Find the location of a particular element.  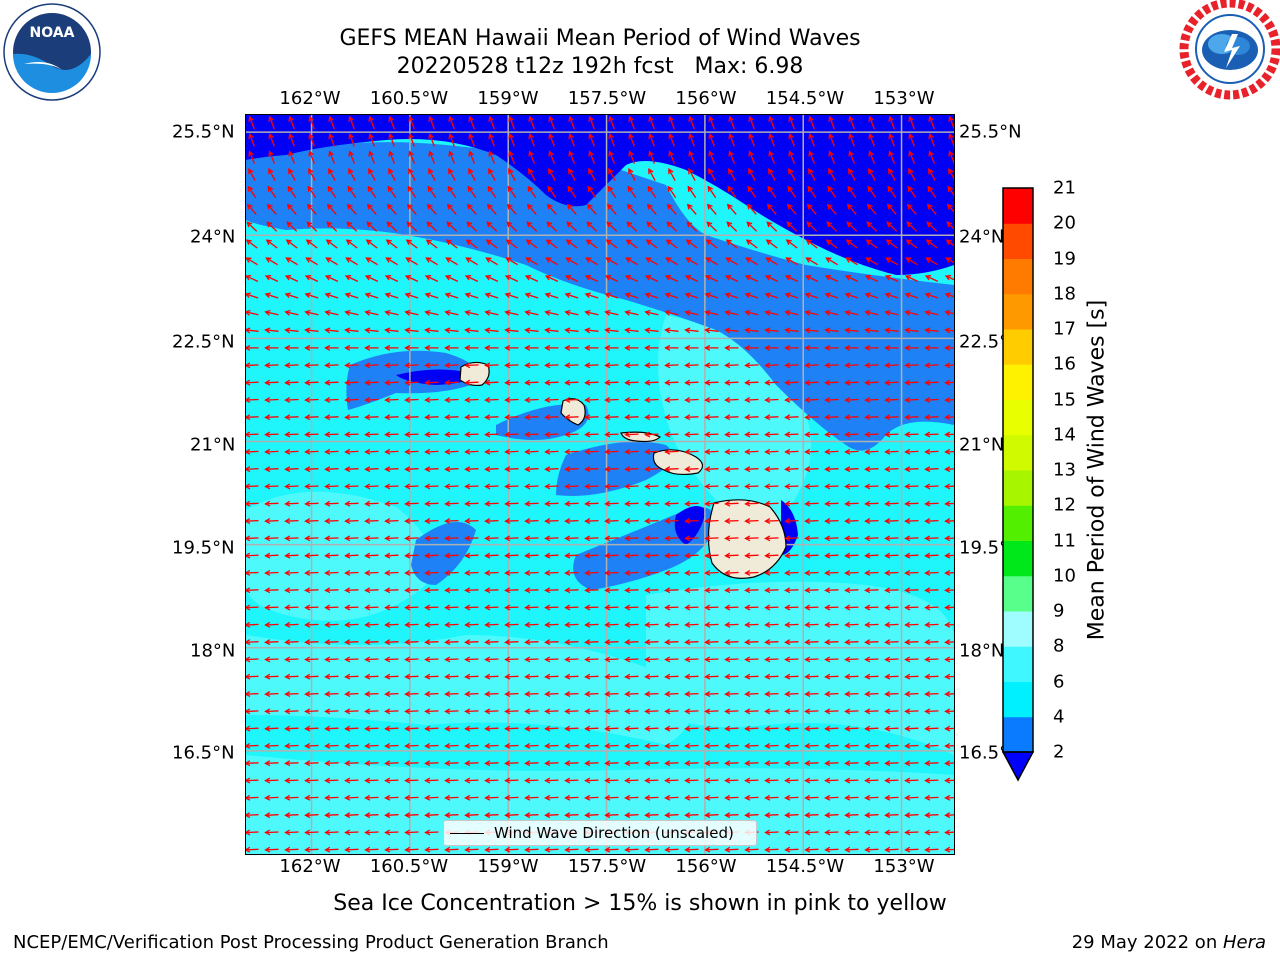

lat-tick-label: 21°N is located at coordinates (982, 445).